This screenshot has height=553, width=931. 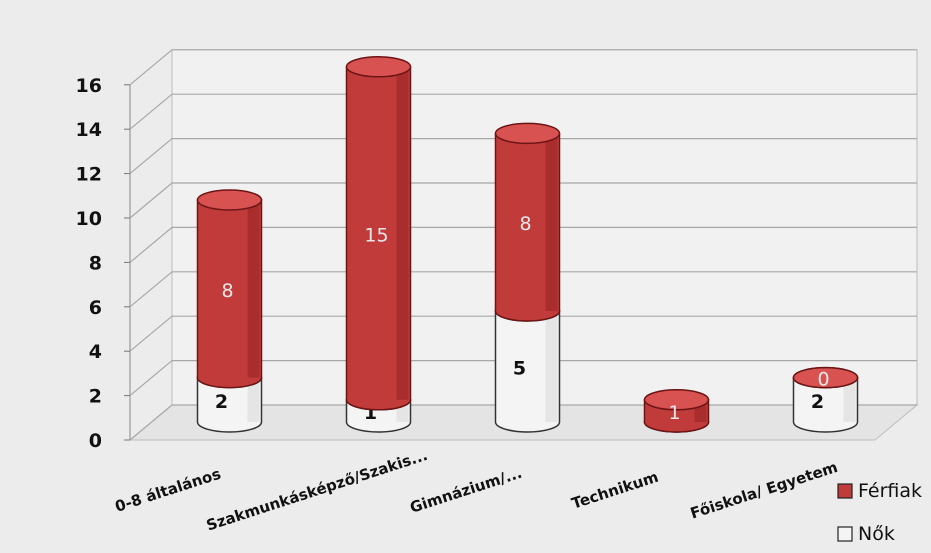 I want to click on x-tick-label: Technikum, so click(x=614, y=490).